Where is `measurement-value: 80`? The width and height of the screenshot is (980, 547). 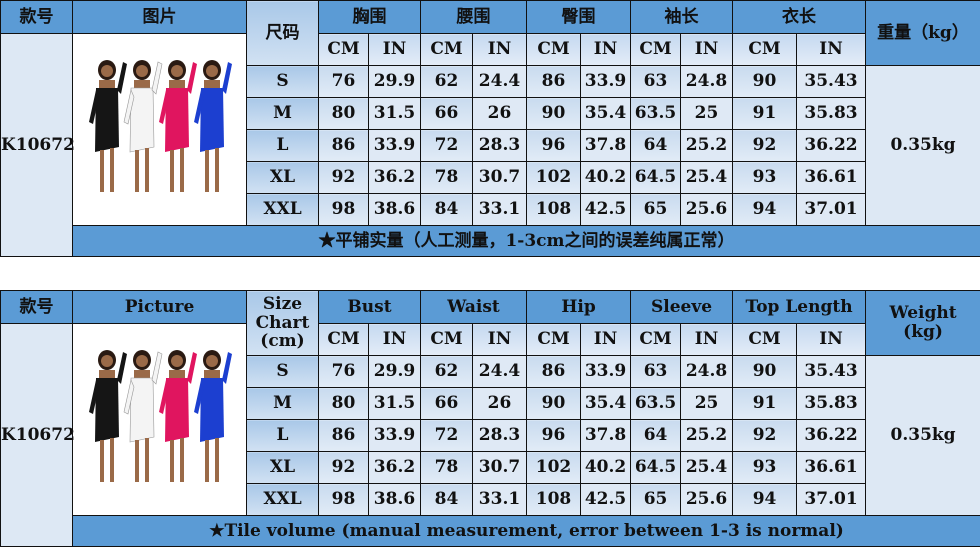 measurement-value: 80 is located at coordinates (344, 404).